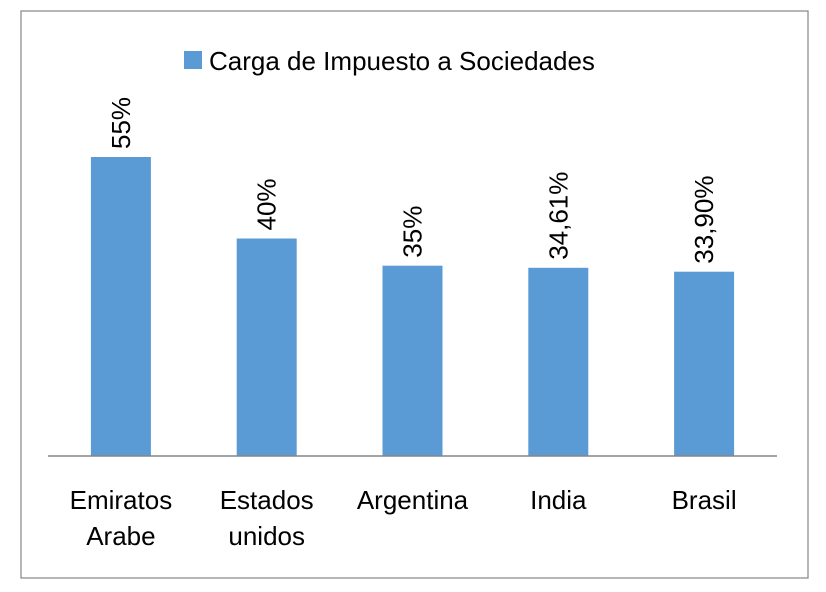 The image size is (826, 592). I want to click on x-tick-label: Emiratos, so click(121, 500).